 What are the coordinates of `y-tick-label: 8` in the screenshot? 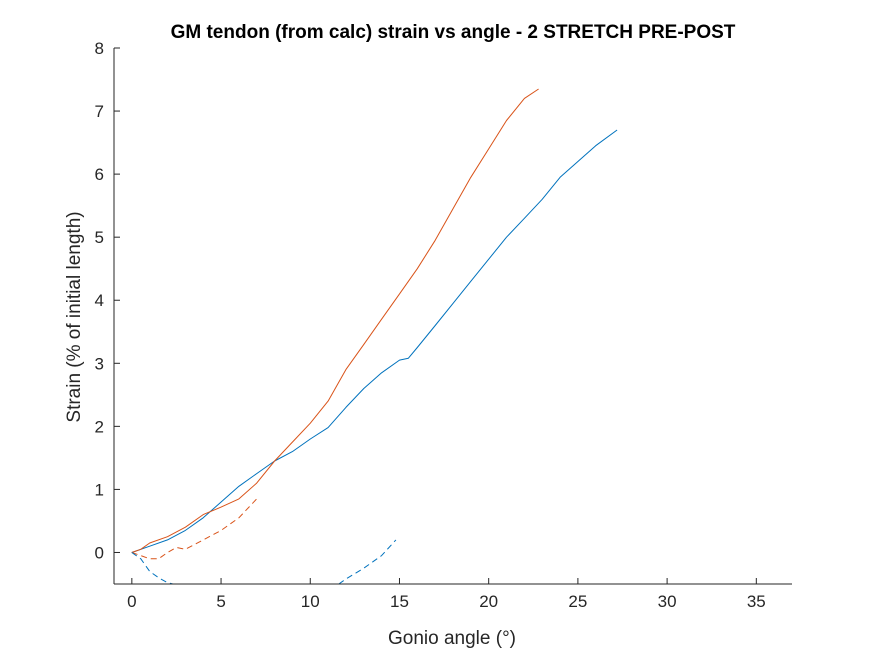 It's located at (99, 48).